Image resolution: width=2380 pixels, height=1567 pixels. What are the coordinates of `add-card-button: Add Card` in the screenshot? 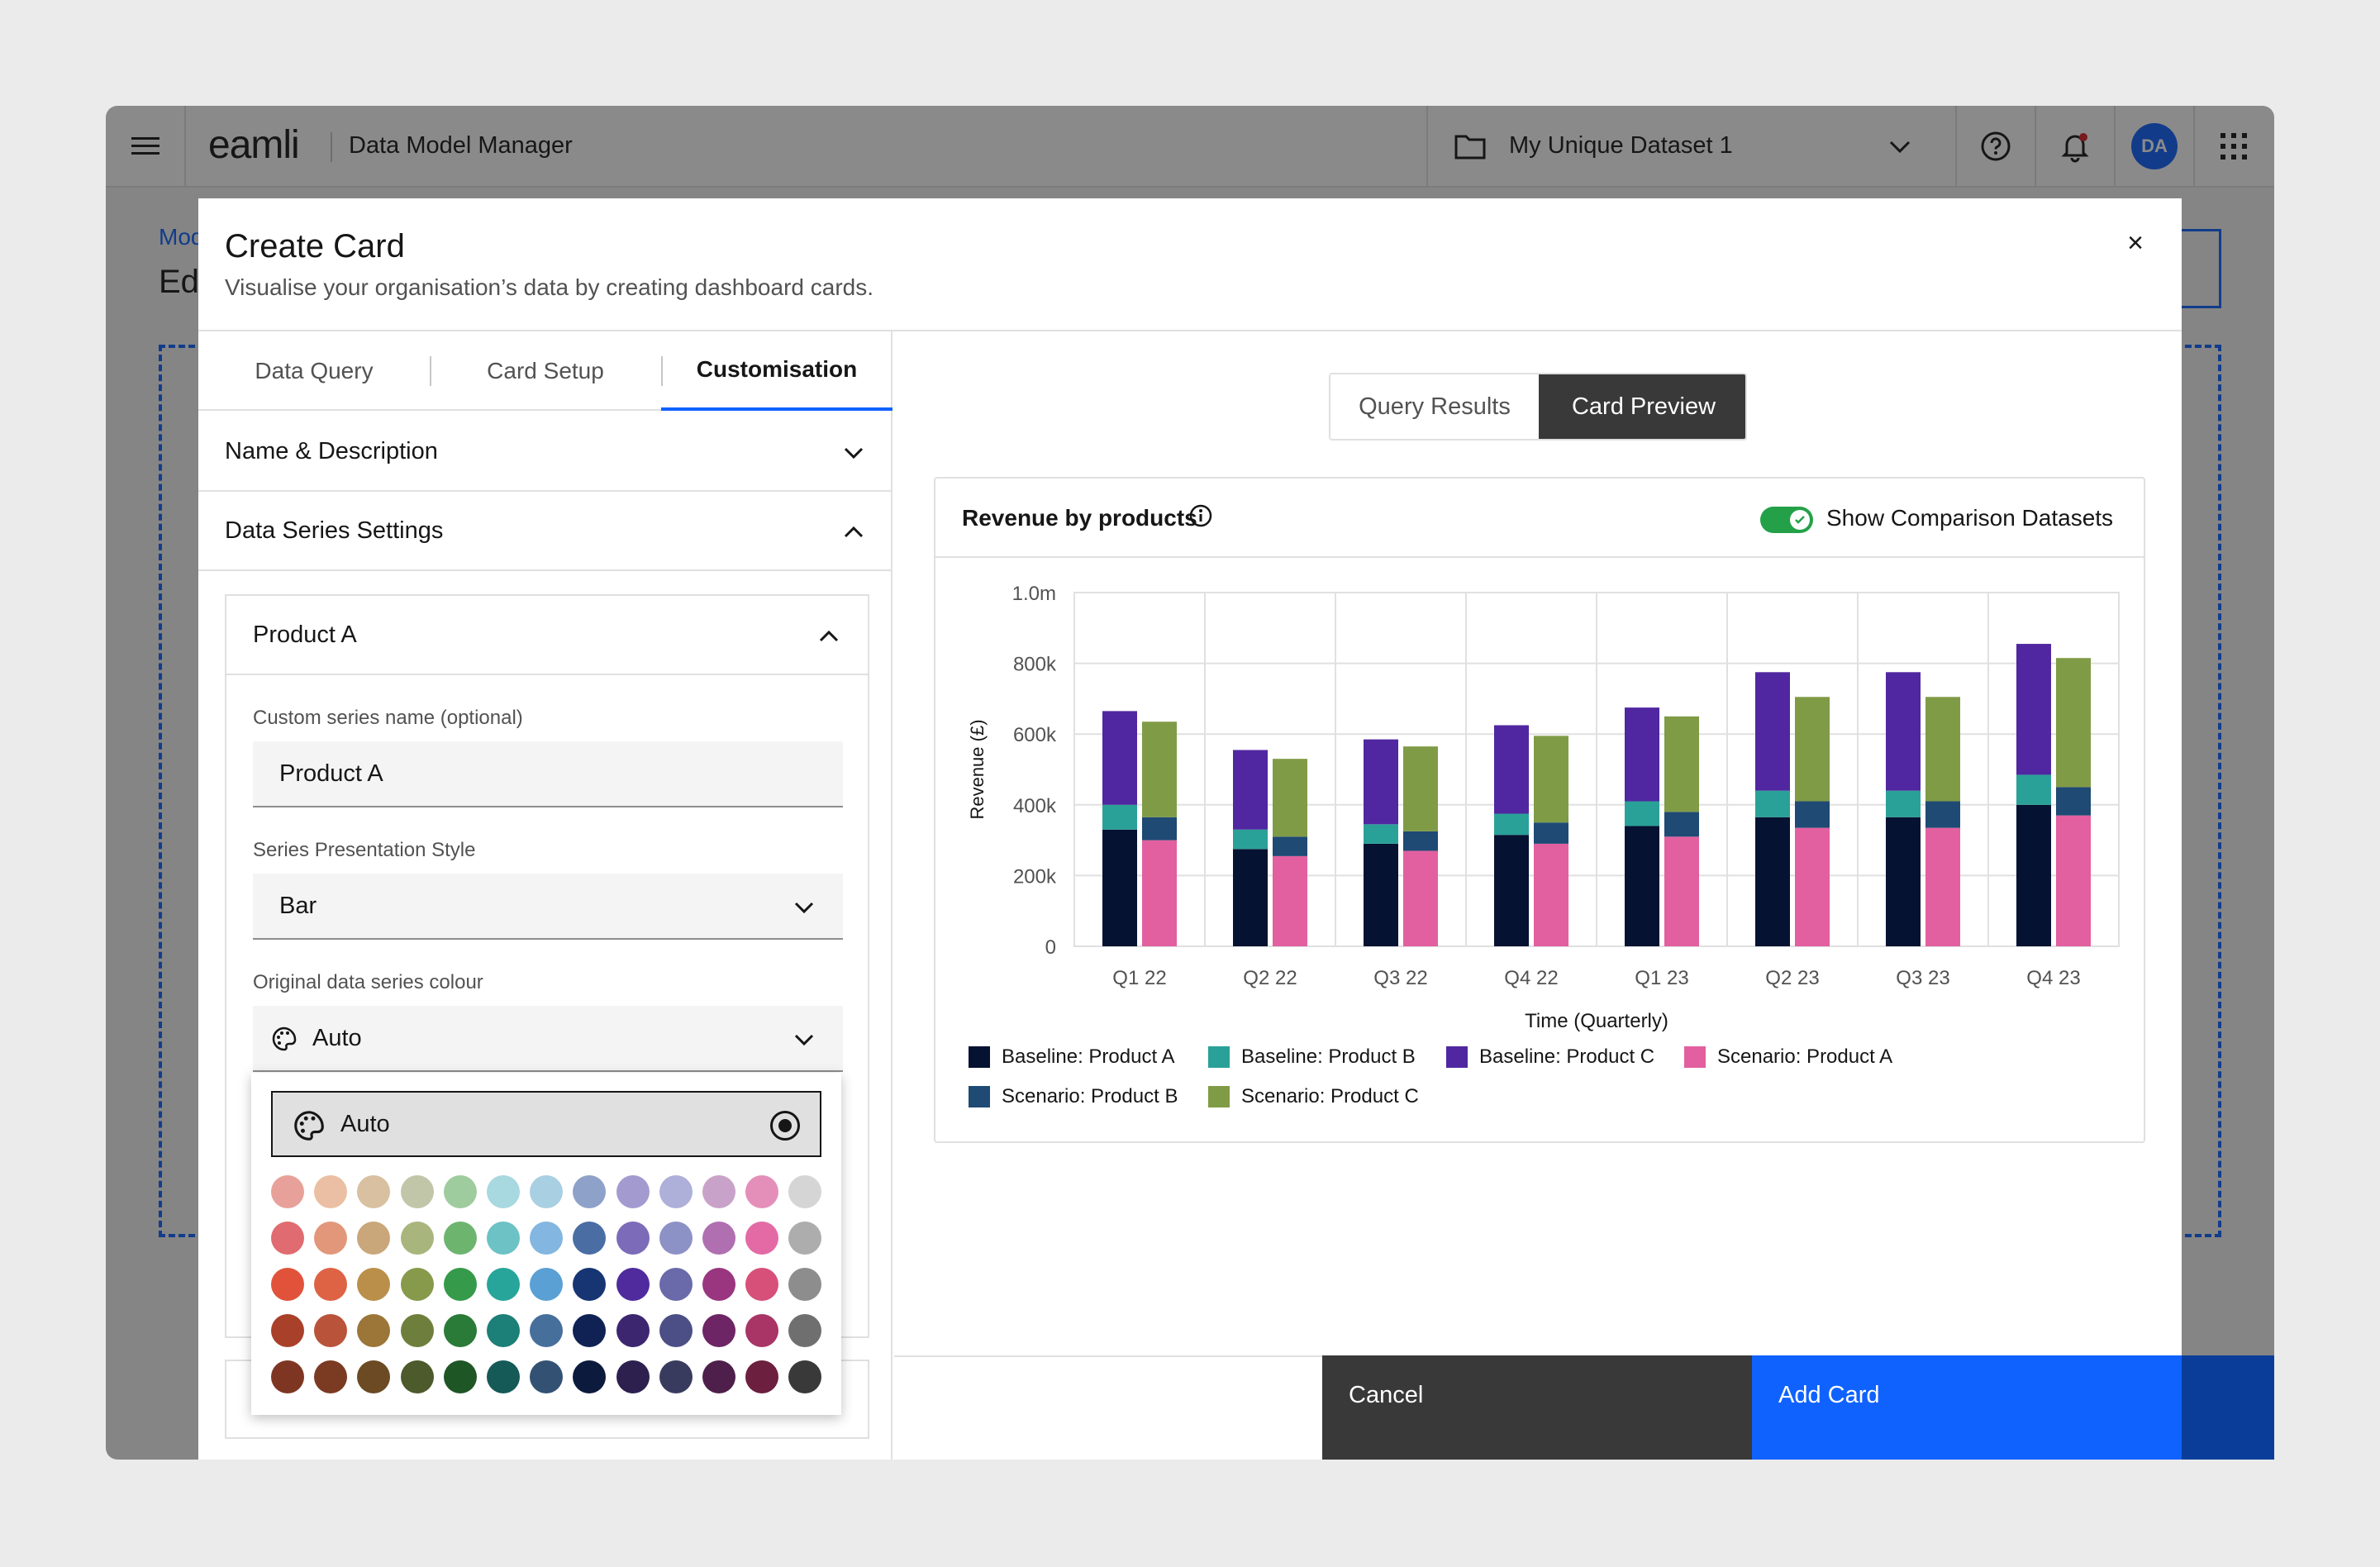 It's located at (1967, 1407).